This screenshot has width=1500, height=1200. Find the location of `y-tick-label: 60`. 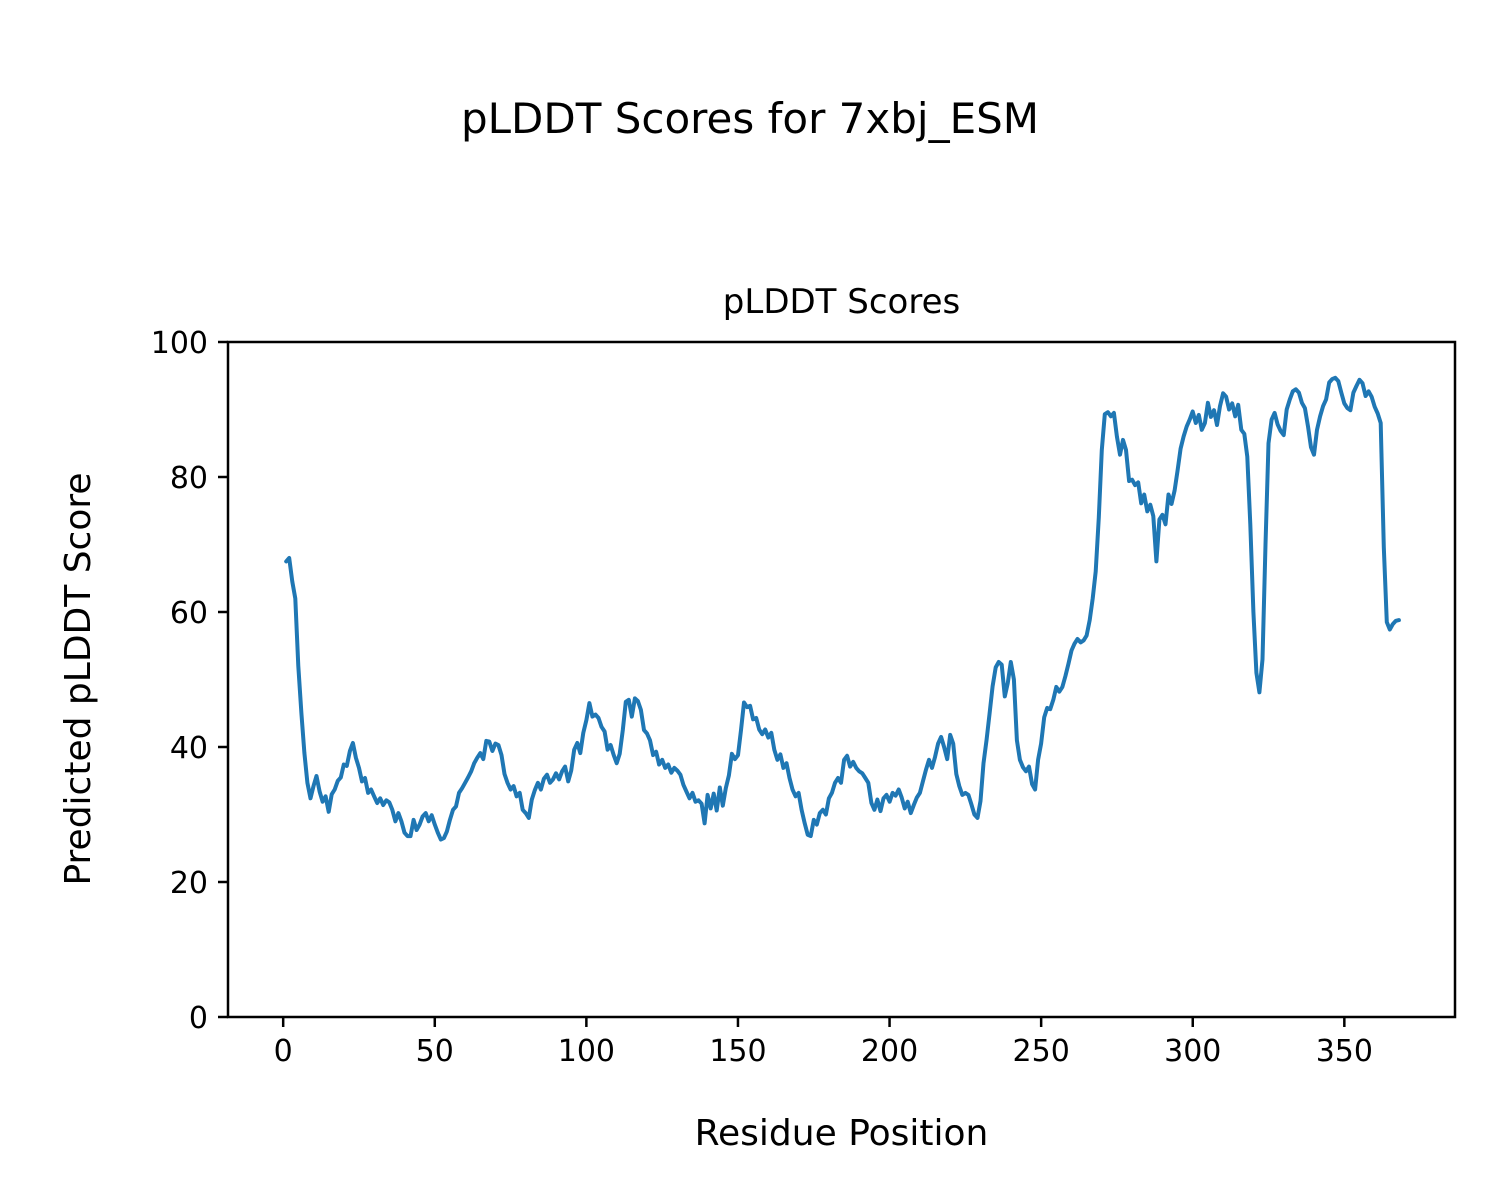

y-tick-label: 60 is located at coordinates (189, 613).